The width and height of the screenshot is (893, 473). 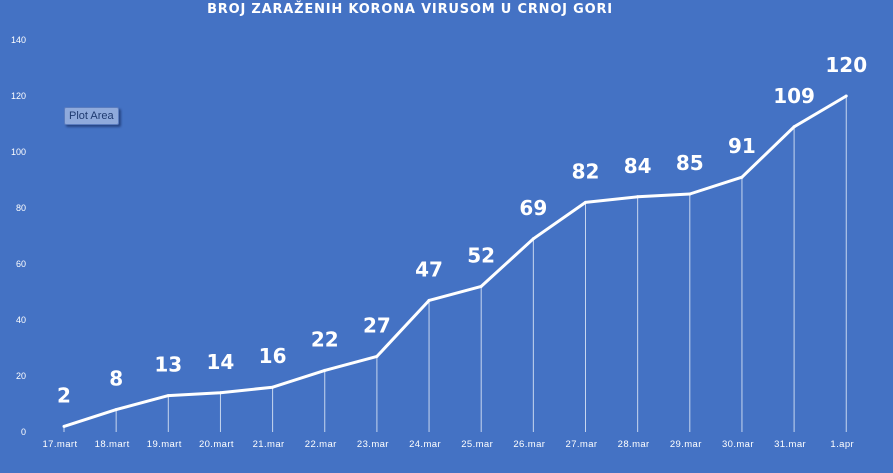 I want to click on data-label: 91, so click(x=742, y=146).